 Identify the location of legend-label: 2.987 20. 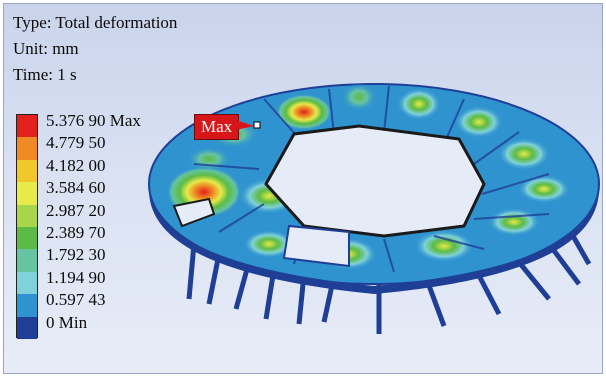
(76, 210).